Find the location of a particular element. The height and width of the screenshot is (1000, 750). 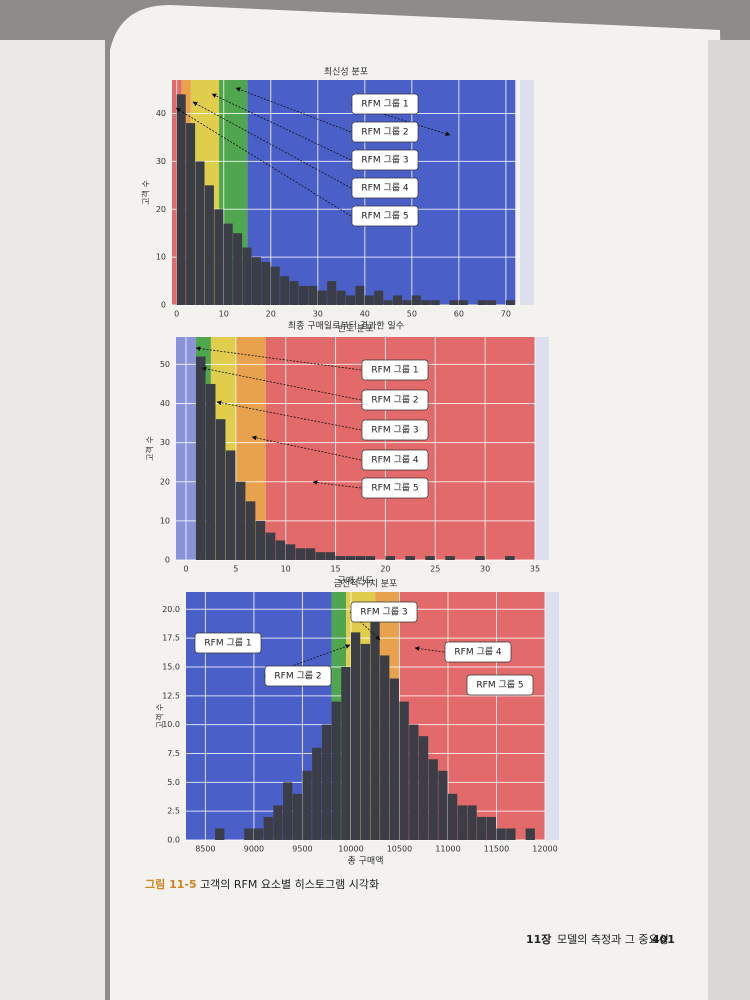

y-tick-label: 20.0 is located at coordinates (171, 609).